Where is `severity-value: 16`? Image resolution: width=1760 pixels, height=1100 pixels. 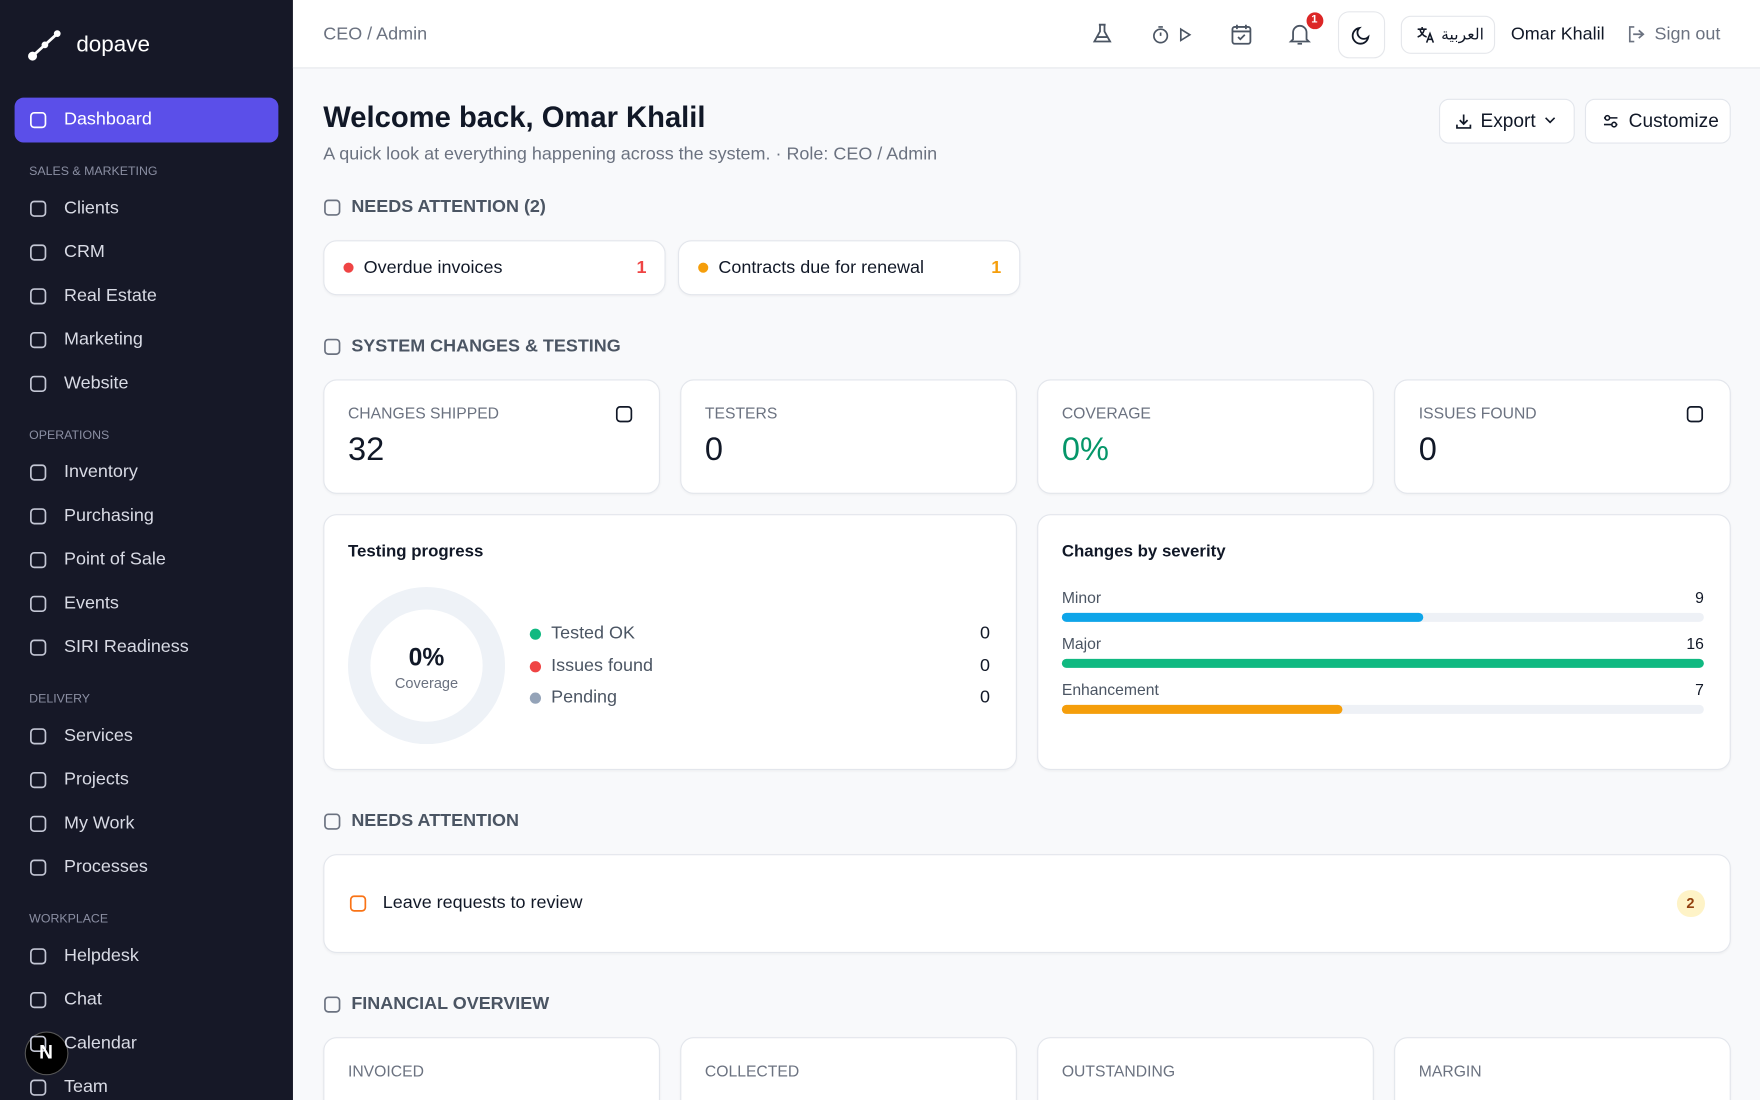
severity-value: 16 is located at coordinates (1695, 643).